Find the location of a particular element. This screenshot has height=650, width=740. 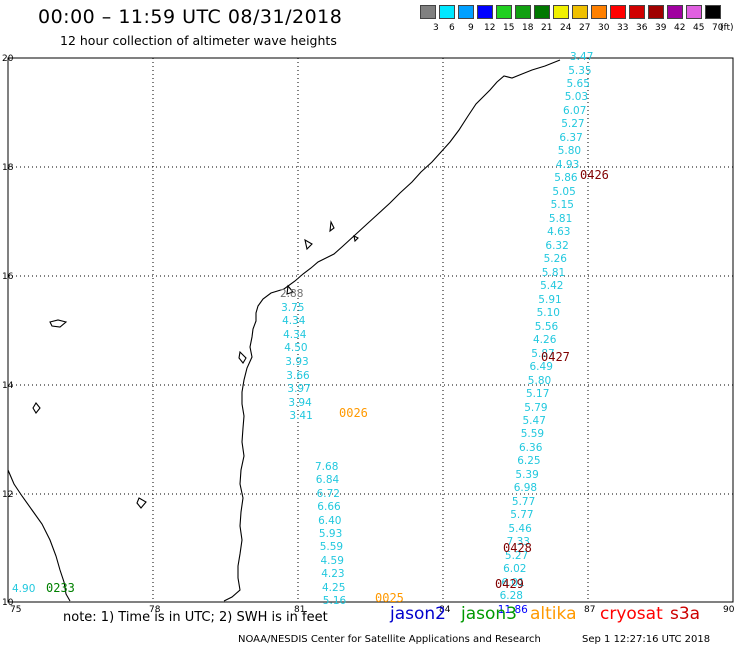

wave-height-value: 5.46 is located at coordinates (520, 528).